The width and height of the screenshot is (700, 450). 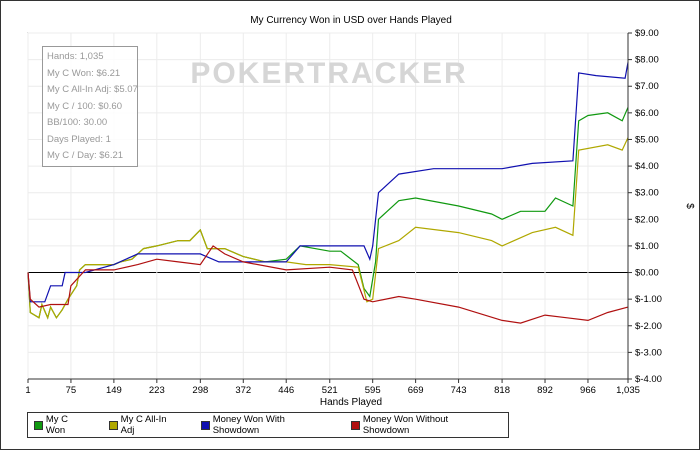 What do you see at coordinates (647, 273) in the screenshot?
I see `y-tick-label: $0.00` at bounding box center [647, 273].